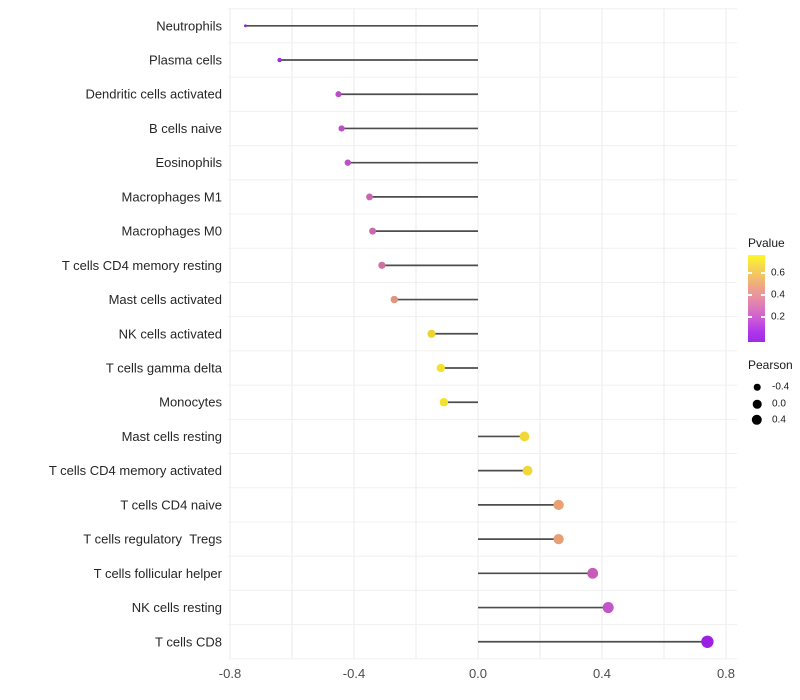 This screenshot has height=700, width=800. I want to click on pearson-legend-label: -0.4, so click(781, 387).